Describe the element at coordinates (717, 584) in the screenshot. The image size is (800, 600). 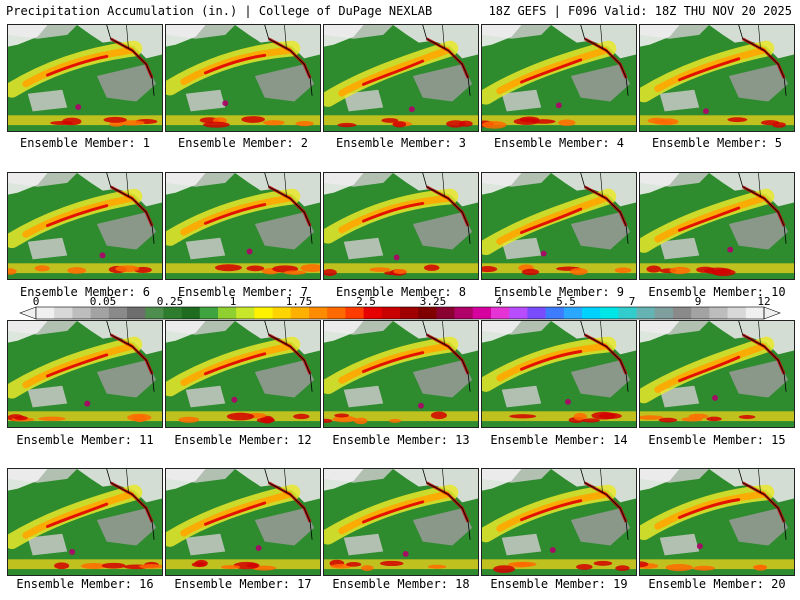
I see `ensemble-member-label: Ensemble Member: 20` at that location.